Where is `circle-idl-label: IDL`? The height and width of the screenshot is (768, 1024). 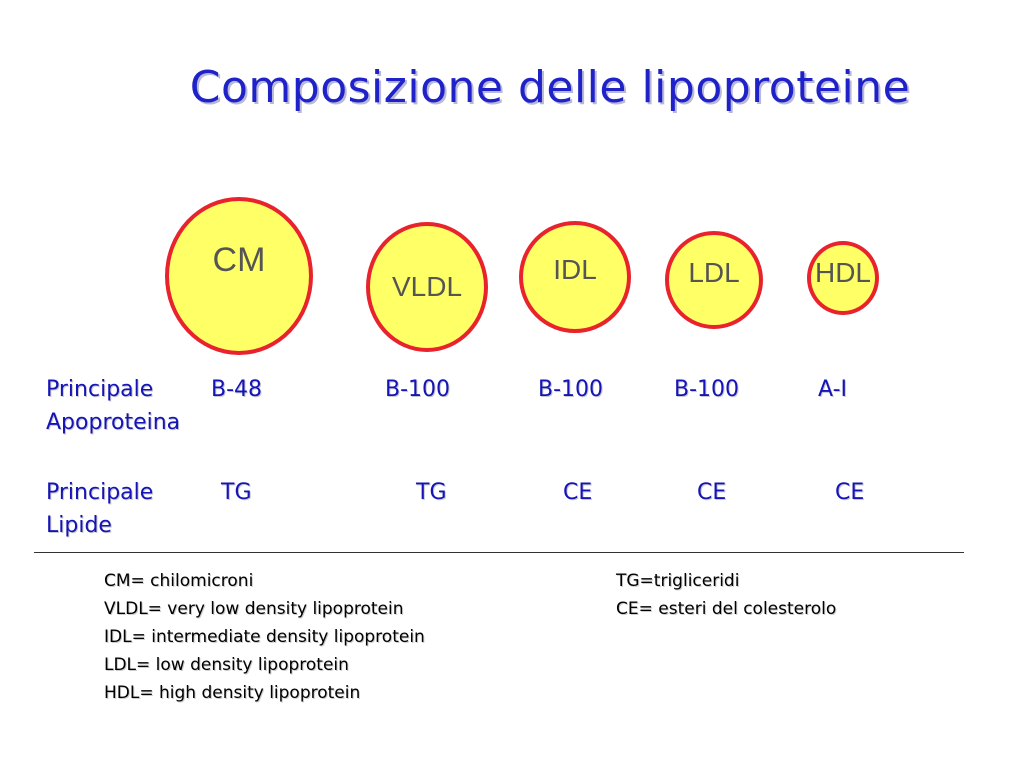
circle-idl-label: IDL is located at coordinates (575, 269).